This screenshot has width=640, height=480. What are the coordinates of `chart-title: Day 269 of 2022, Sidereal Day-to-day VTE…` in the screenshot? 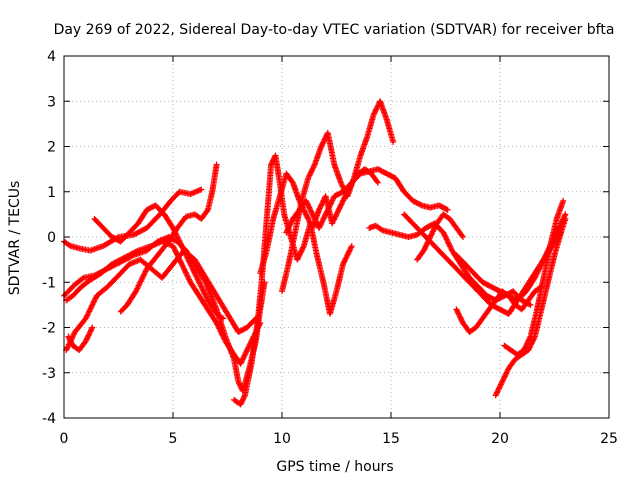 It's located at (334, 30).